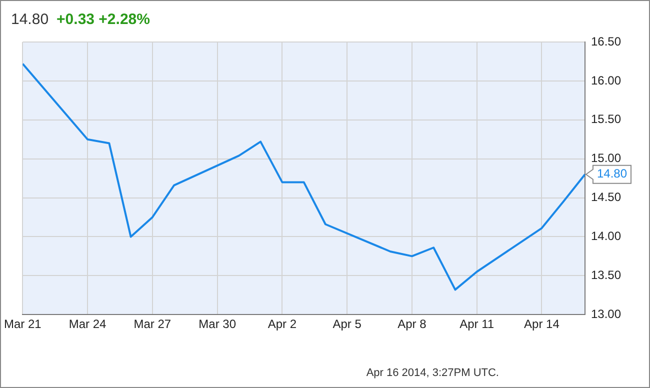 This screenshot has height=388, width=650. I want to click on x-tick-label: Apr 5, so click(347, 324).